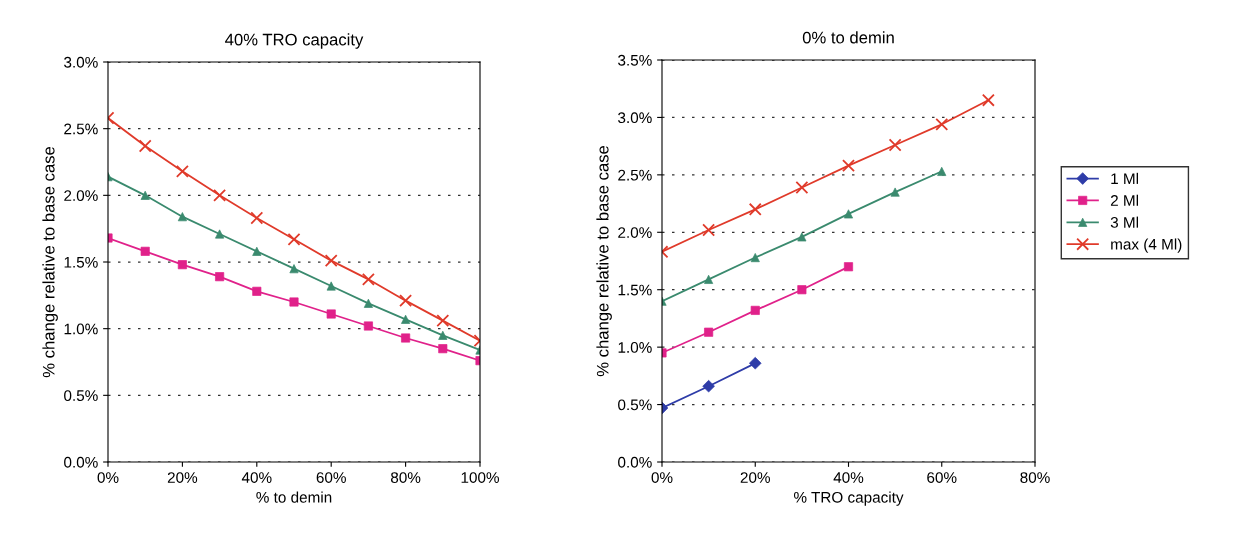 The image size is (1248, 538). I want to click on legend-label: 1 Ml, so click(1125, 178).